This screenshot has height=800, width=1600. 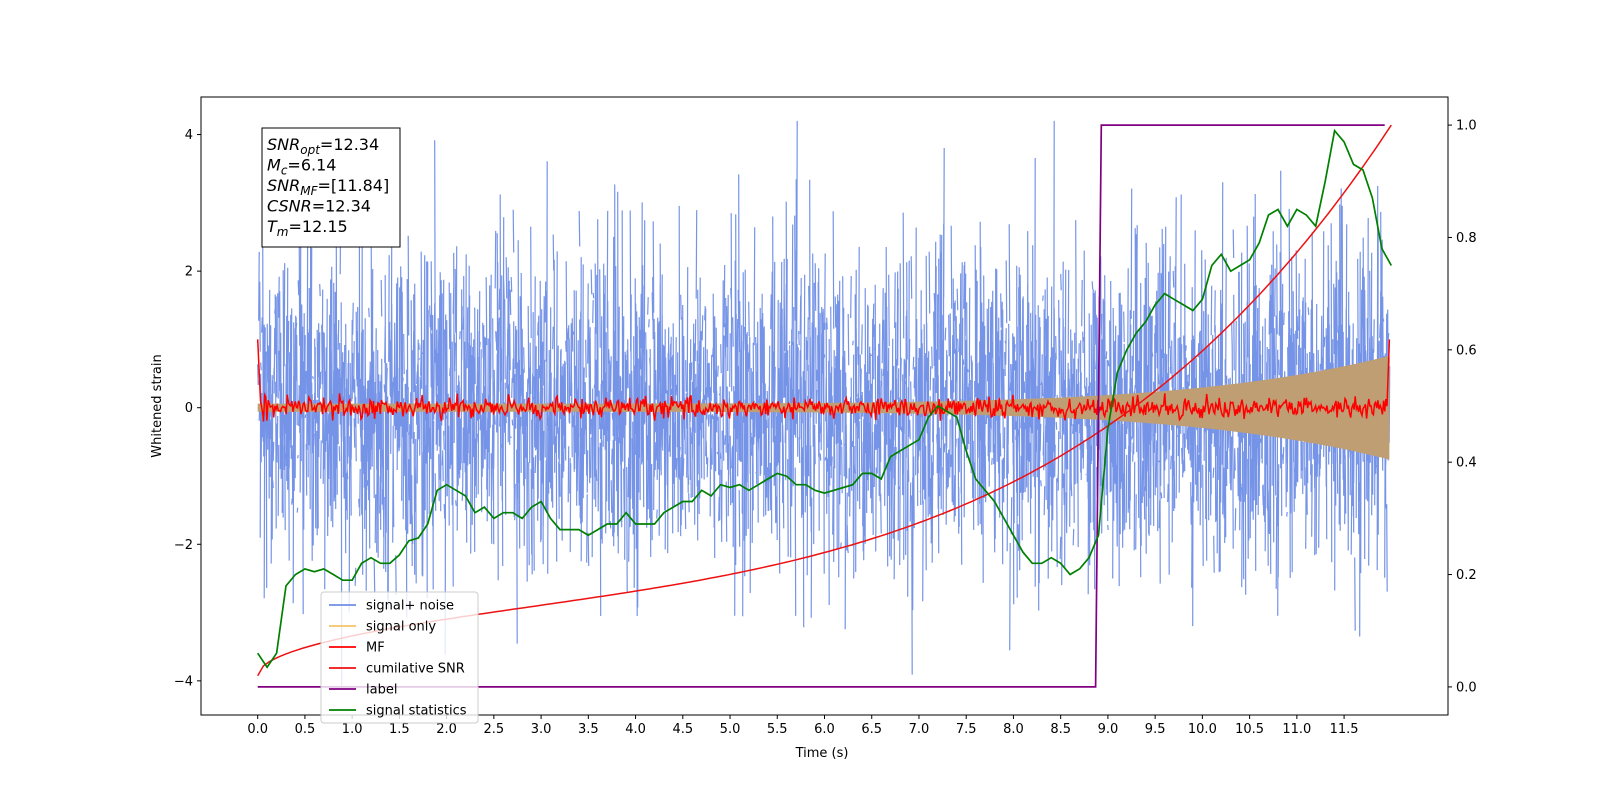 I want to click on x-tick-label: 1.0, so click(x=352, y=729).